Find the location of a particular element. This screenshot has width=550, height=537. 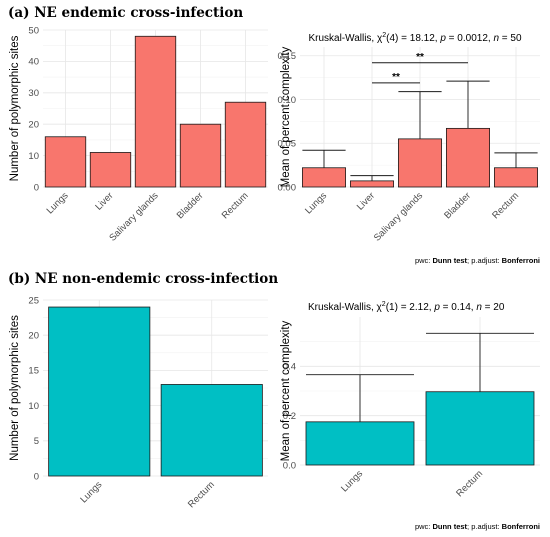

y-tick-label: 5 is located at coordinates (36, 441).